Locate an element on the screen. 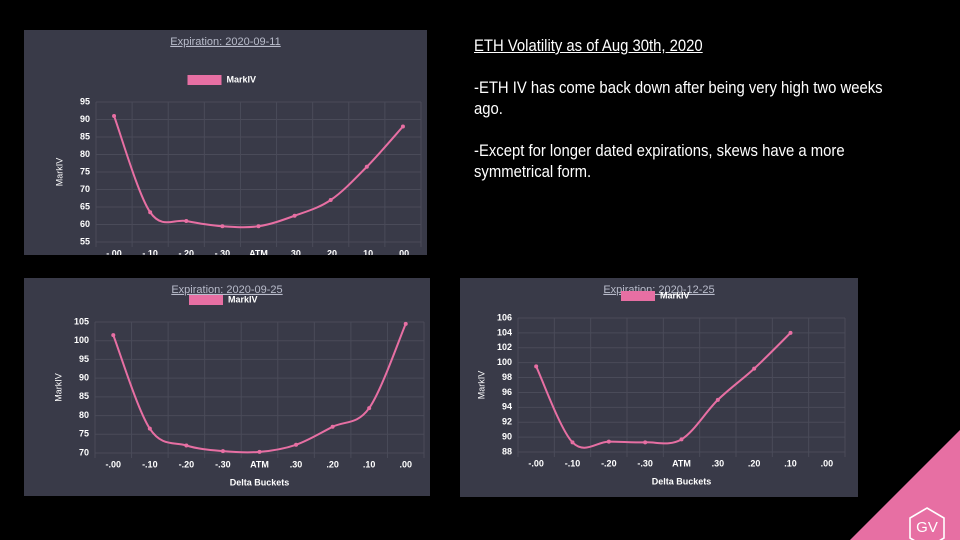 The height and width of the screenshot is (540, 960). logo-hexagon is located at coordinates (927, 523).